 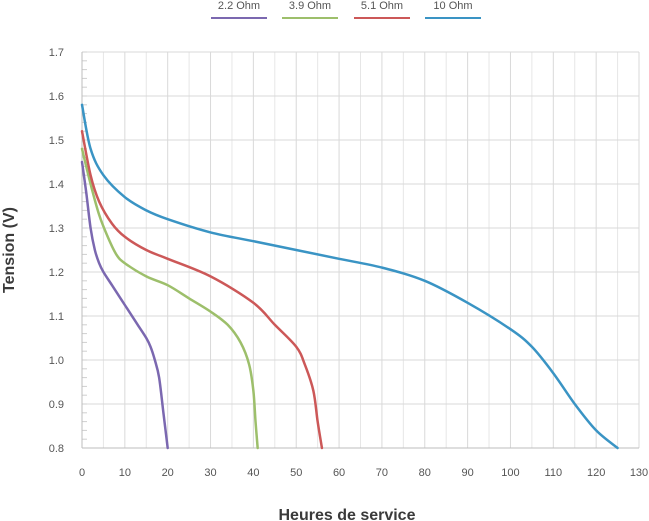 I want to click on y-tick-label: 1.7, so click(x=56, y=53).